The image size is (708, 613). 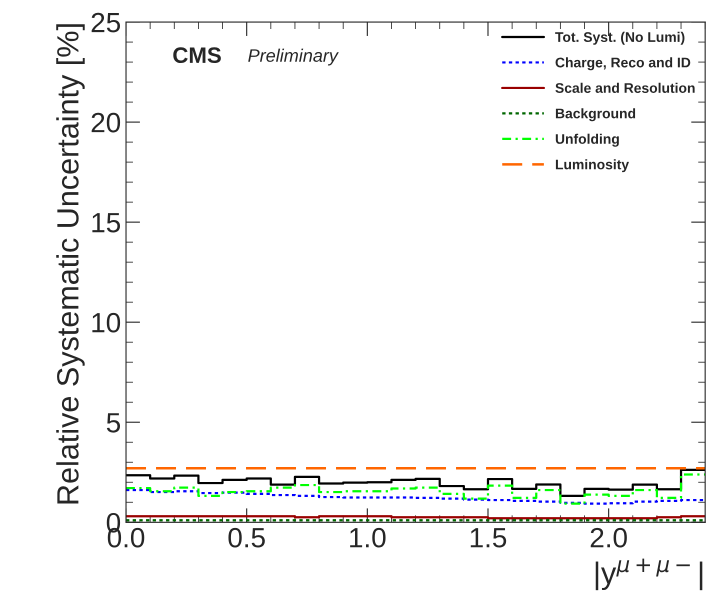 I want to click on y-tick-label: 20, so click(x=106, y=122).